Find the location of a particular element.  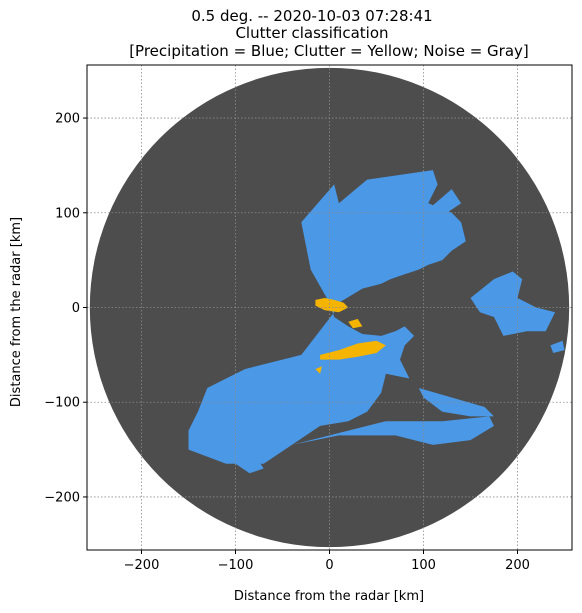

title-line-2: Clutter classification is located at coordinates (311, 33).